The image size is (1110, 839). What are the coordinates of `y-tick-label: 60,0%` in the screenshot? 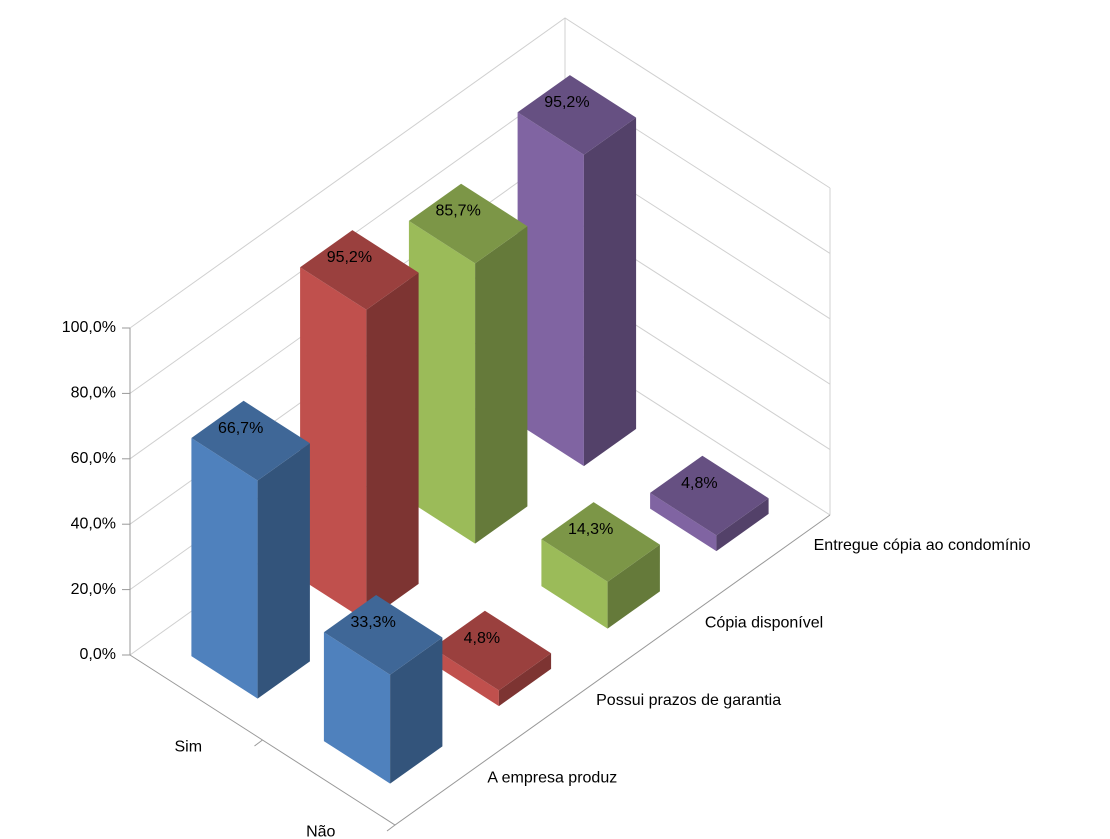 It's located at (93, 458).